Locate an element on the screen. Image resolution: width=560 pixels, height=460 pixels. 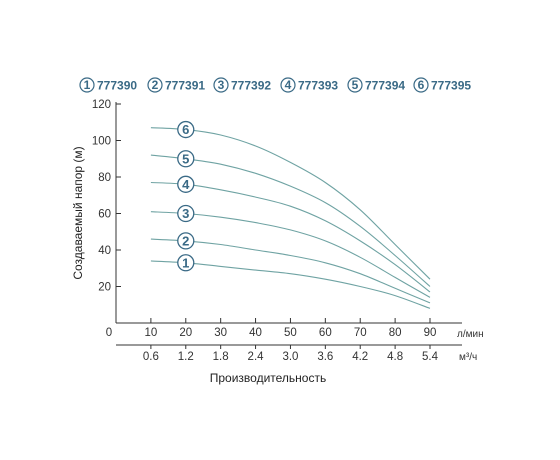
curve-badge-number: 3 is located at coordinates (185, 213).